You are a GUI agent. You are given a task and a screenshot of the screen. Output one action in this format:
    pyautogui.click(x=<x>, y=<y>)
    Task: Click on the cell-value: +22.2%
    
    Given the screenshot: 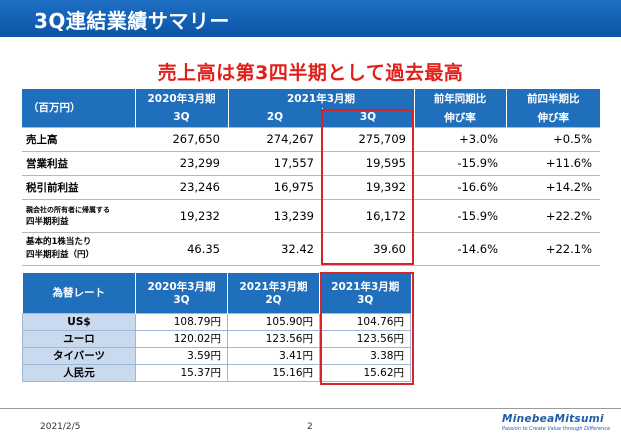 What is the action you would take?
    pyautogui.click(x=553, y=215)
    